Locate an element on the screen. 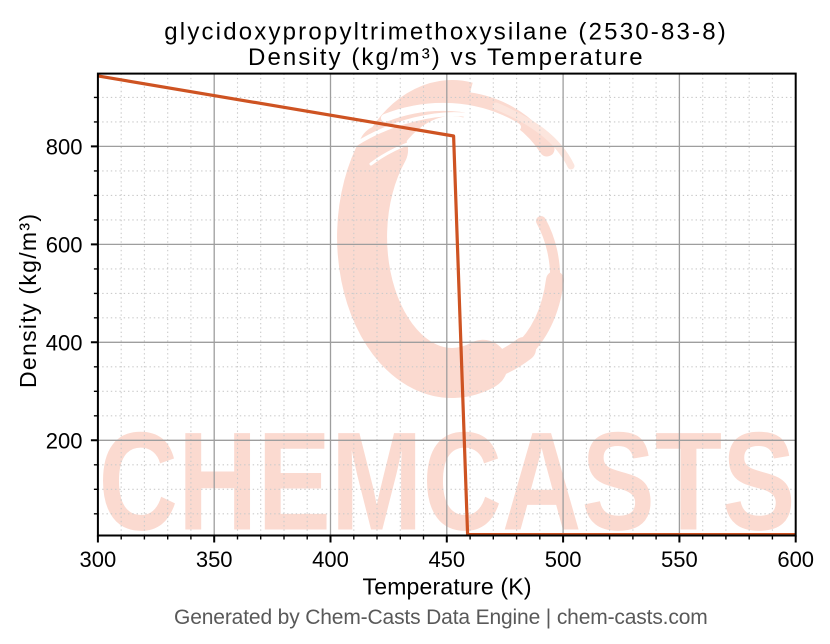 The height and width of the screenshot is (644, 830). svg-text: 450 is located at coordinates (446, 559).